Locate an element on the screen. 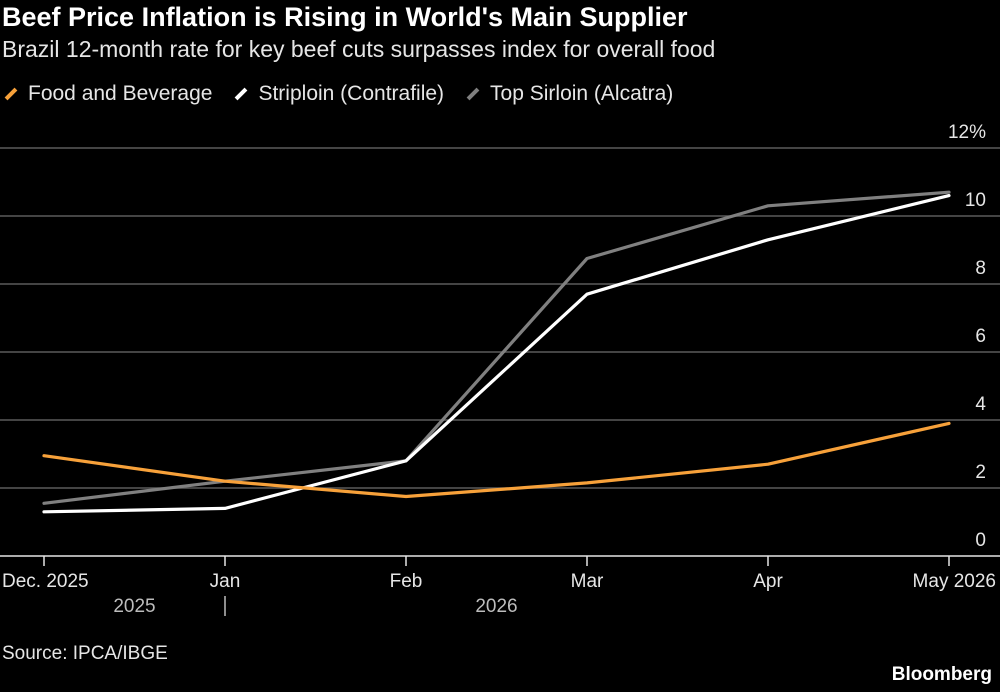 The image size is (1000, 692). y-tick-label-3: 6 is located at coordinates (980, 336).